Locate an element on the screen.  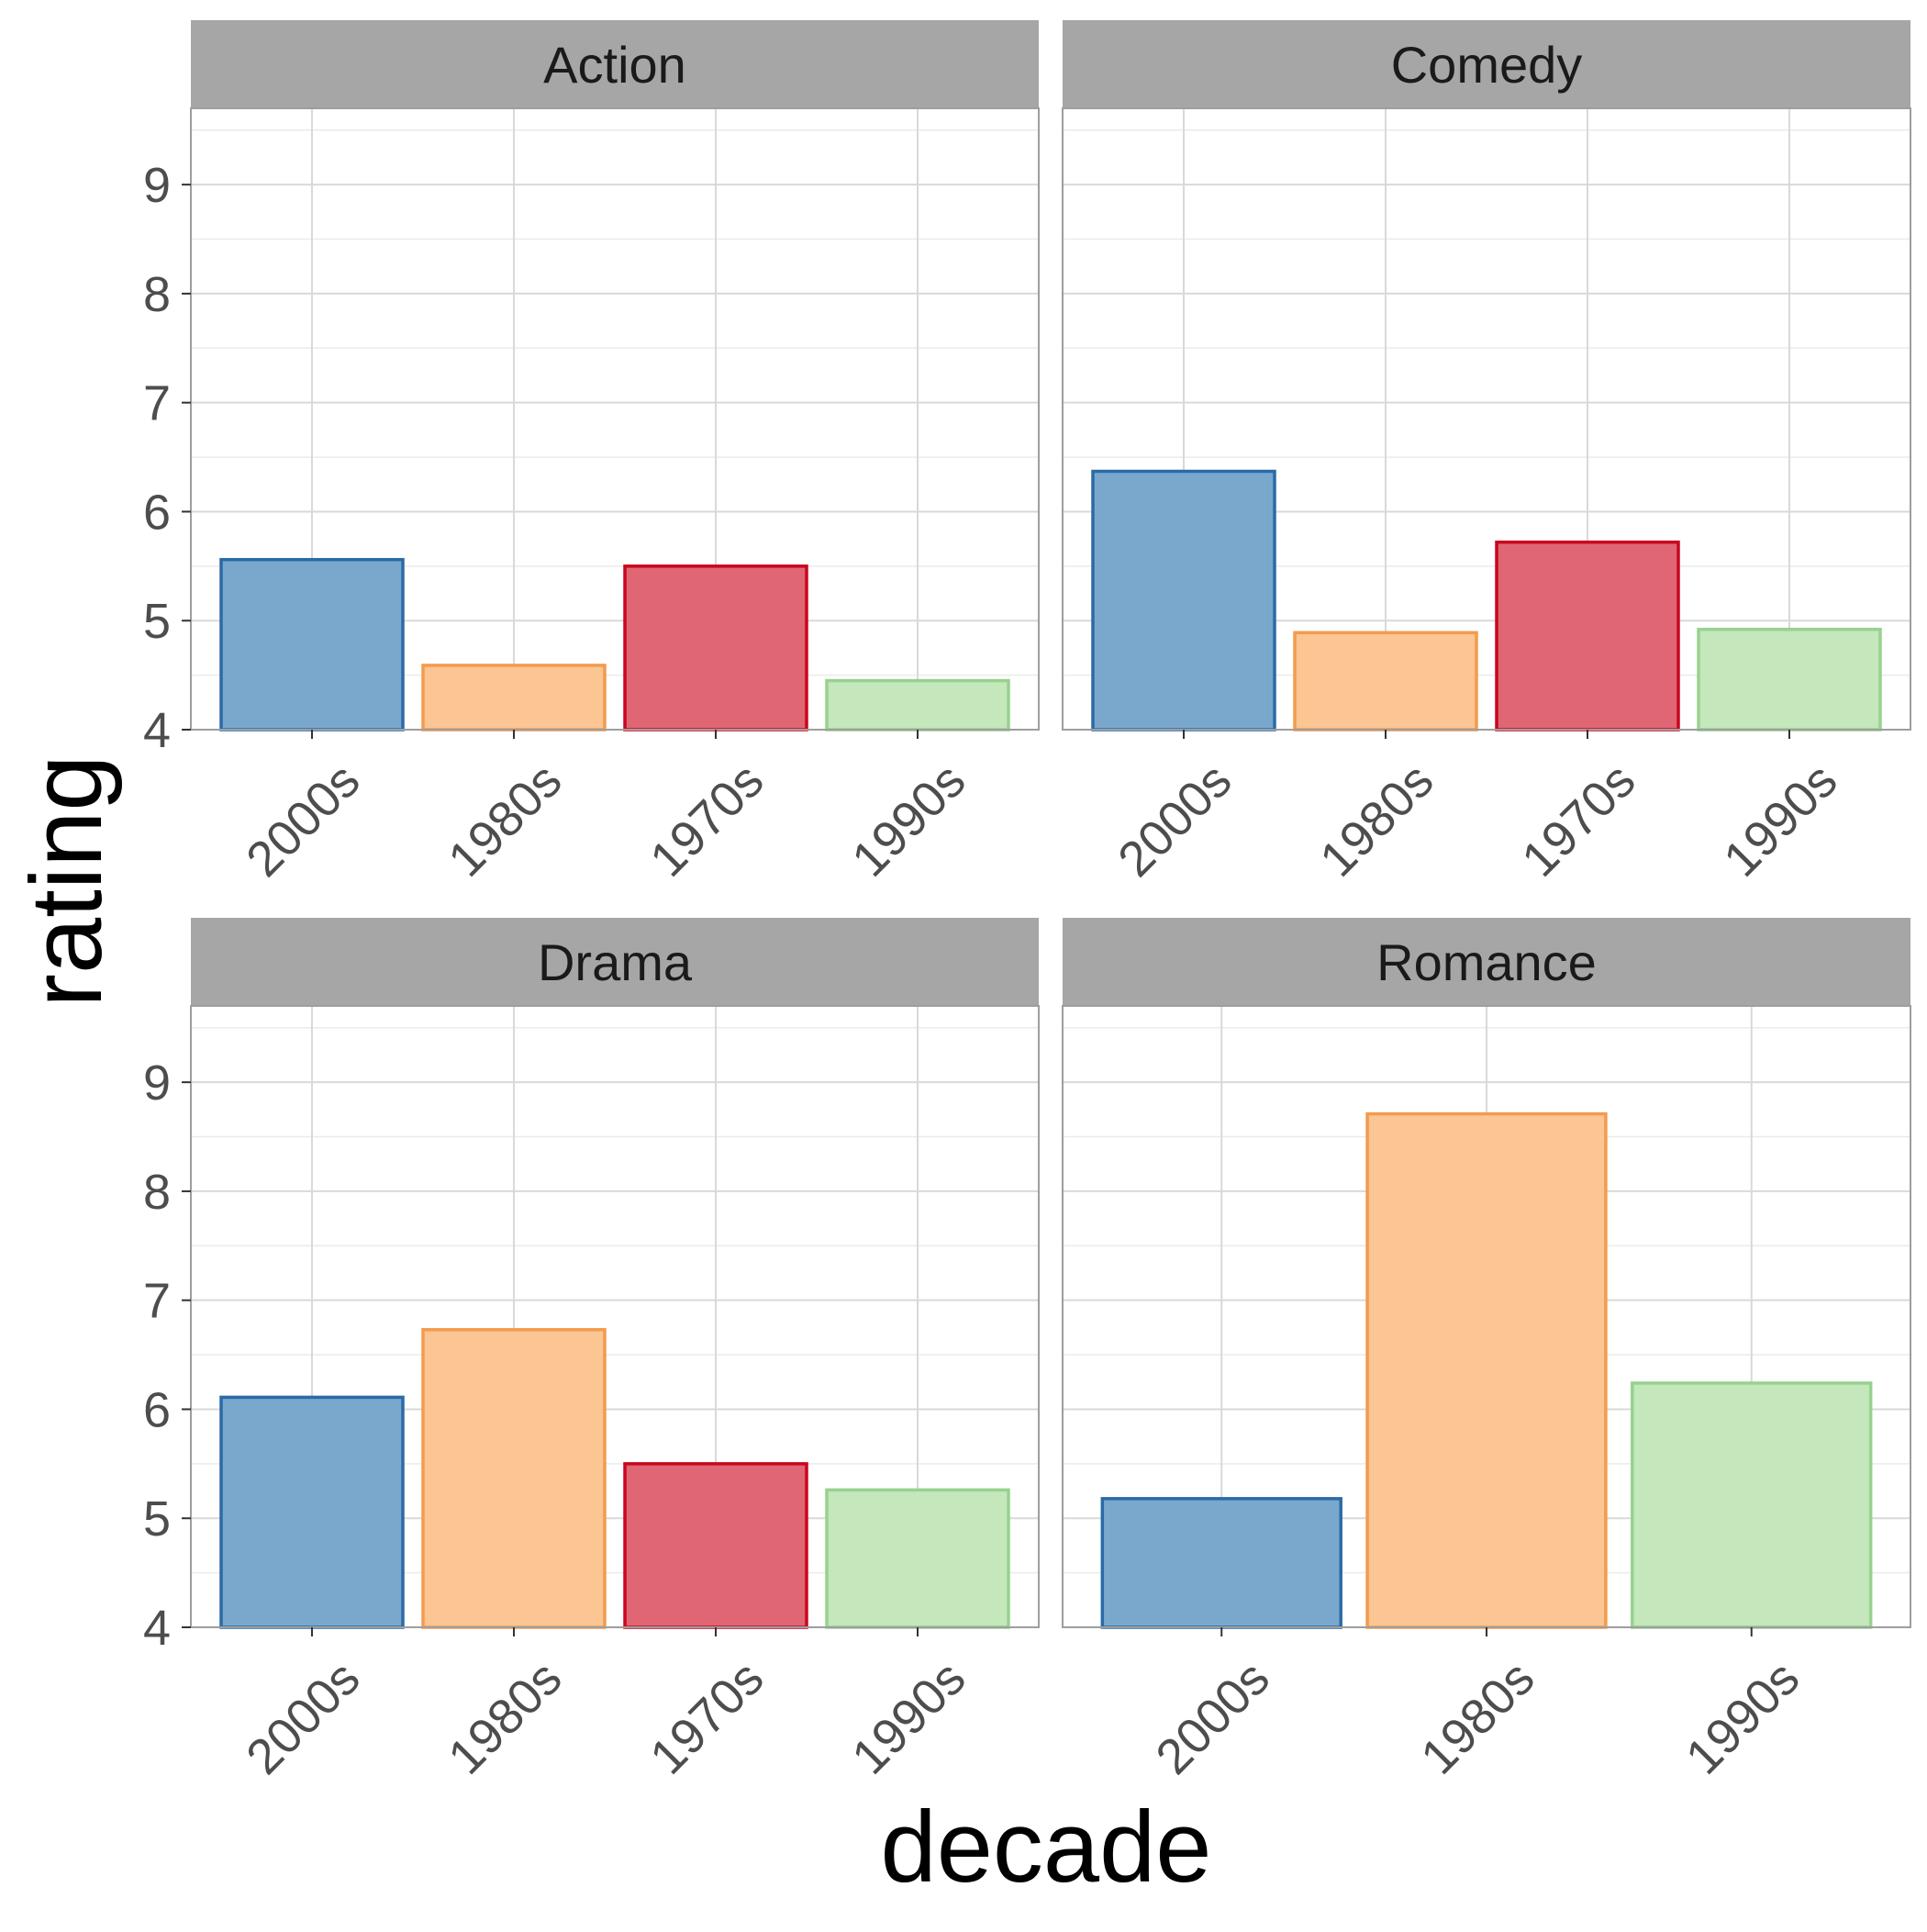
bar-action-1980s is located at coordinates (514, 697).